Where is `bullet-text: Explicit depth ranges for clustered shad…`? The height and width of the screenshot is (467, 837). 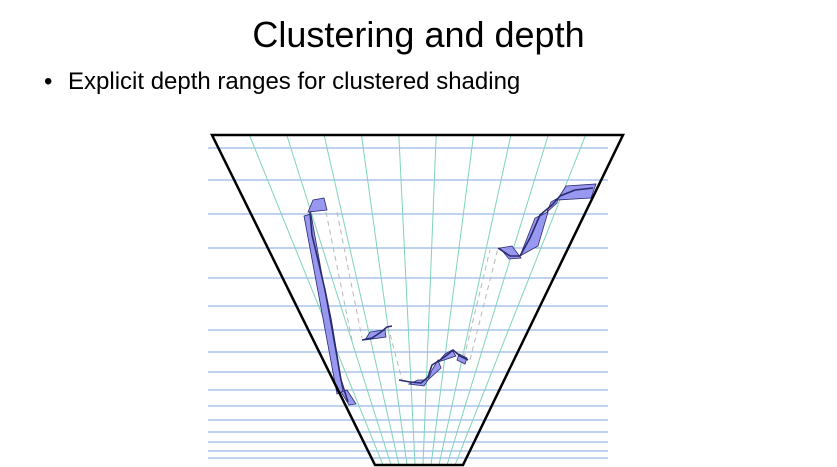
bullet-text: Explicit depth ranges for clustered shad… is located at coordinates (294, 81).